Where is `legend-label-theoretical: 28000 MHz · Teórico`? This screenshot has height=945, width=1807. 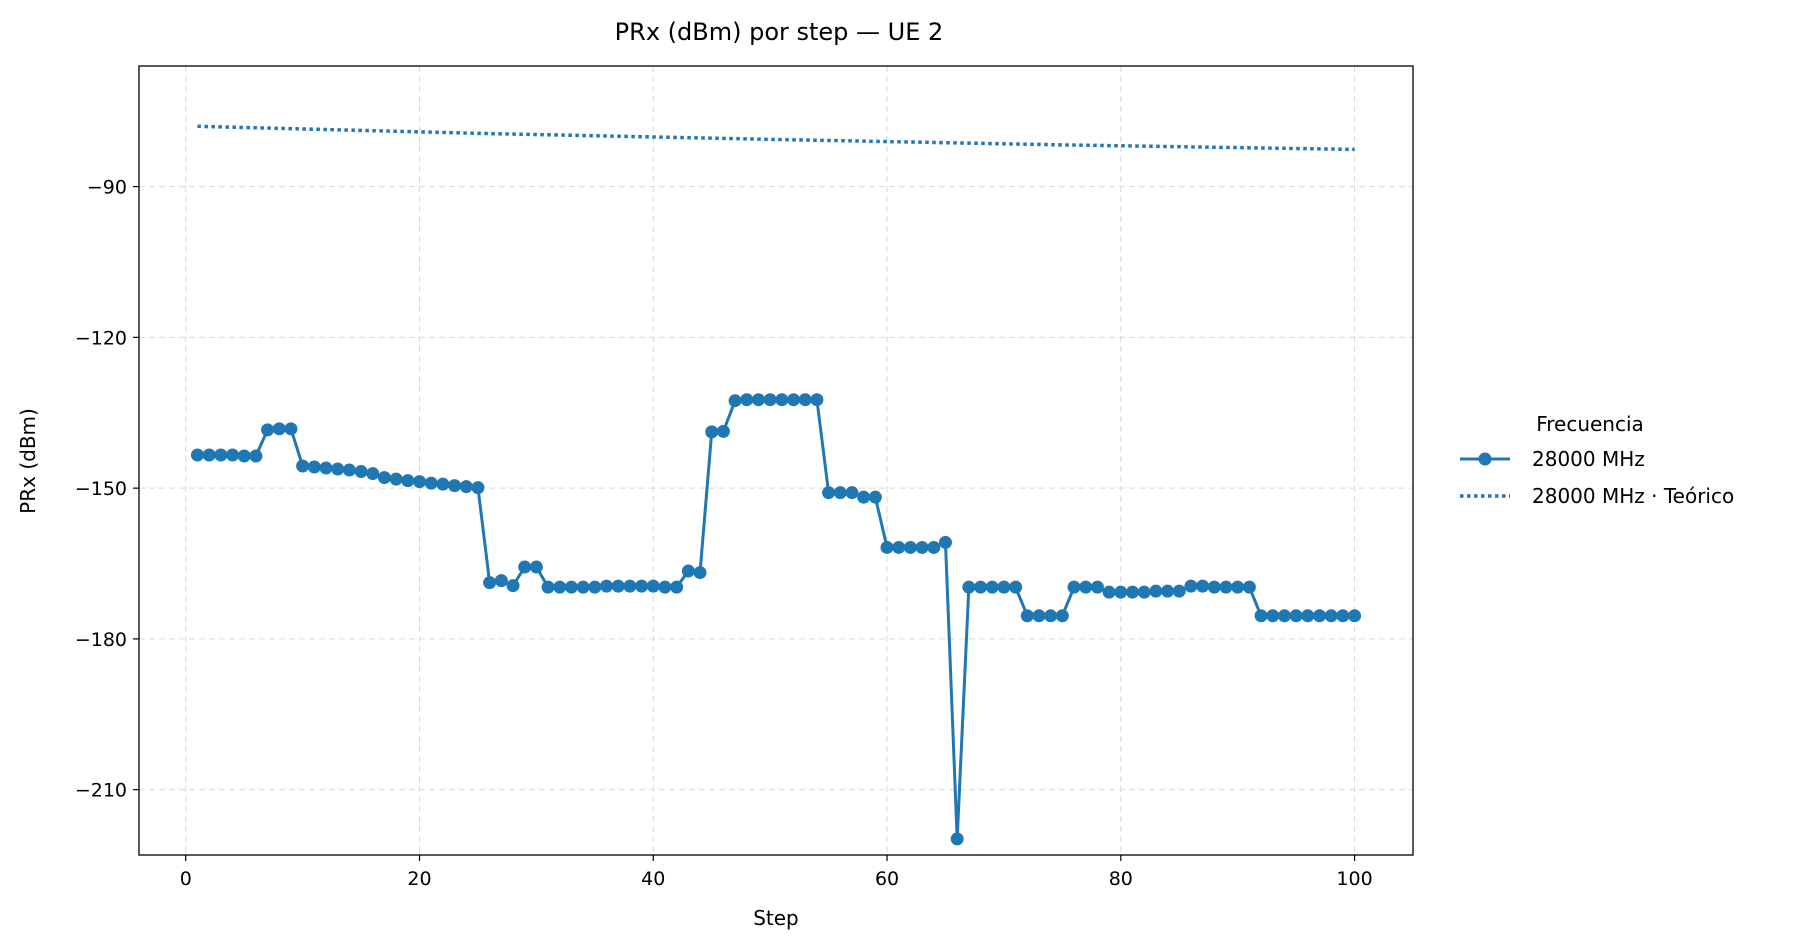 legend-label-theoretical: 28000 MHz · Teórico is located at coordinates (1633, 496).